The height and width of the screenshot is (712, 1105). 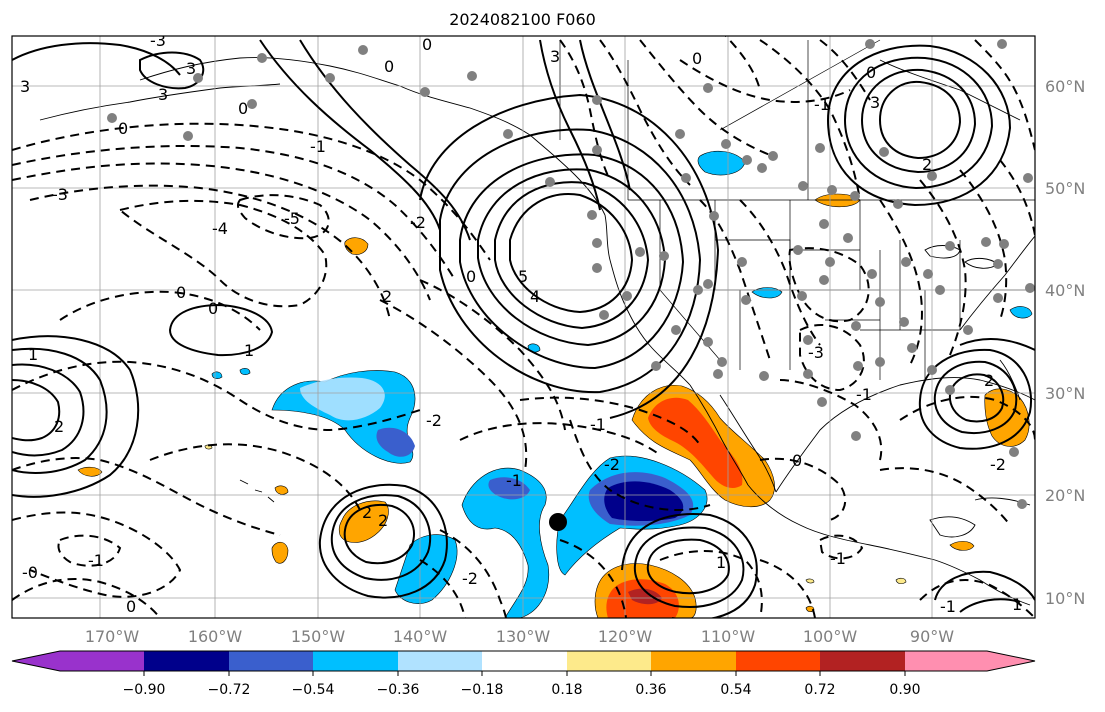 What do you see at coordinates (1065, 393) in the screenshot?
I see `lat-label-30n: 30°N` at bounding box center [1065, 393].